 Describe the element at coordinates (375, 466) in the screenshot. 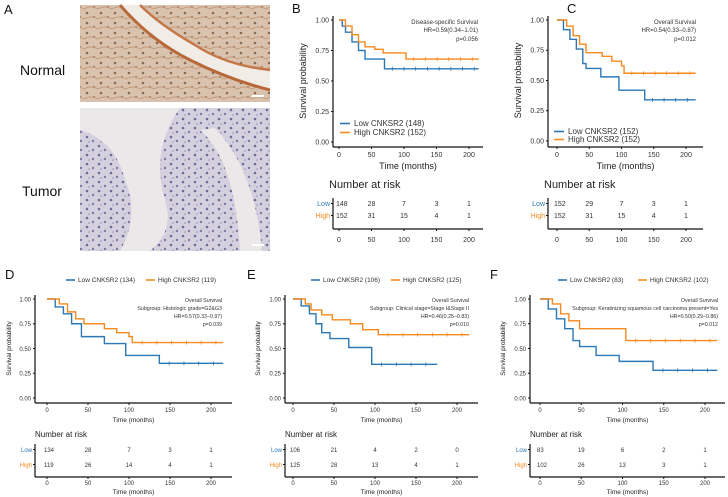

I see `risk-count-high: 13` at that location.